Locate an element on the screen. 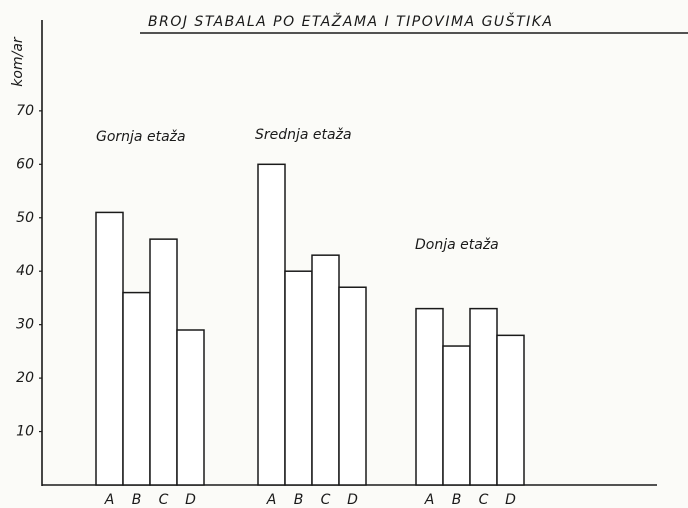 The image size is (688, 508). y-tick-label: 40 is located at coordinates (25, 271).